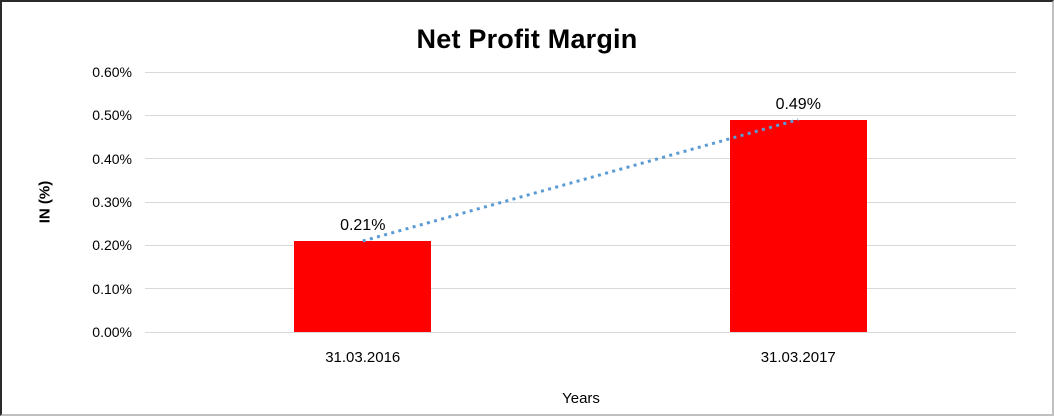 The width and height of the screenshot is (1054, 416). What do you see at coordinates (527, 39) in the screenshot?
I see `chart-title: Net Profit Margin` at bounding box center [527, 39].